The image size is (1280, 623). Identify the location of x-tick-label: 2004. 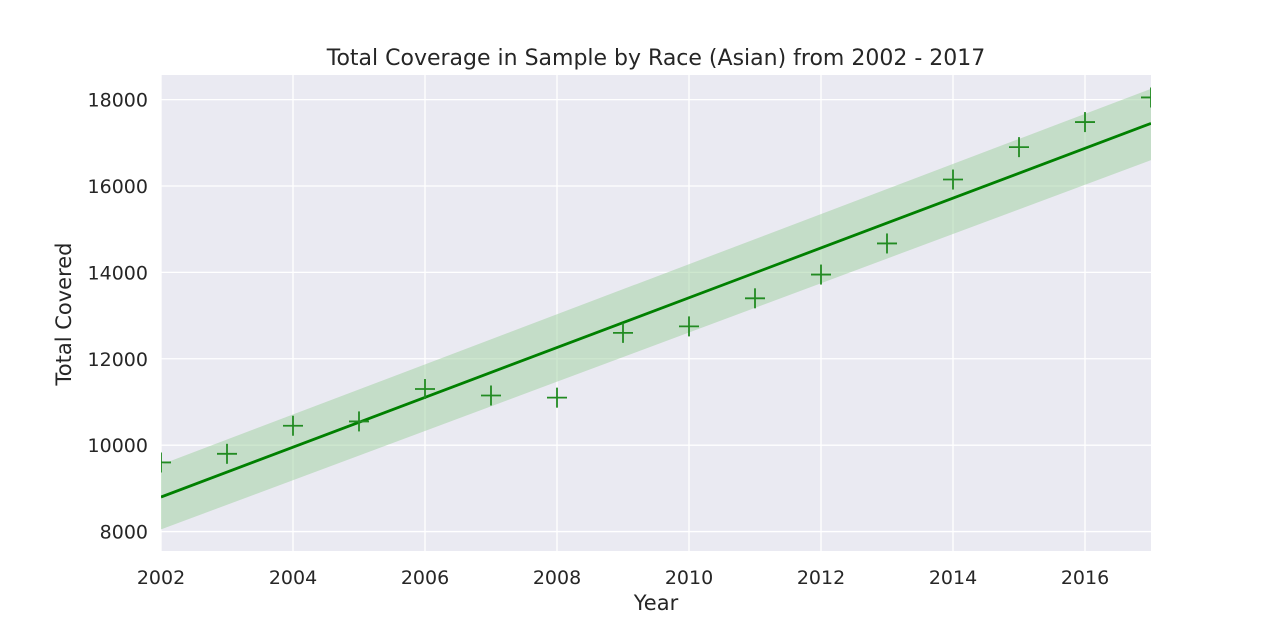
(293, 578).